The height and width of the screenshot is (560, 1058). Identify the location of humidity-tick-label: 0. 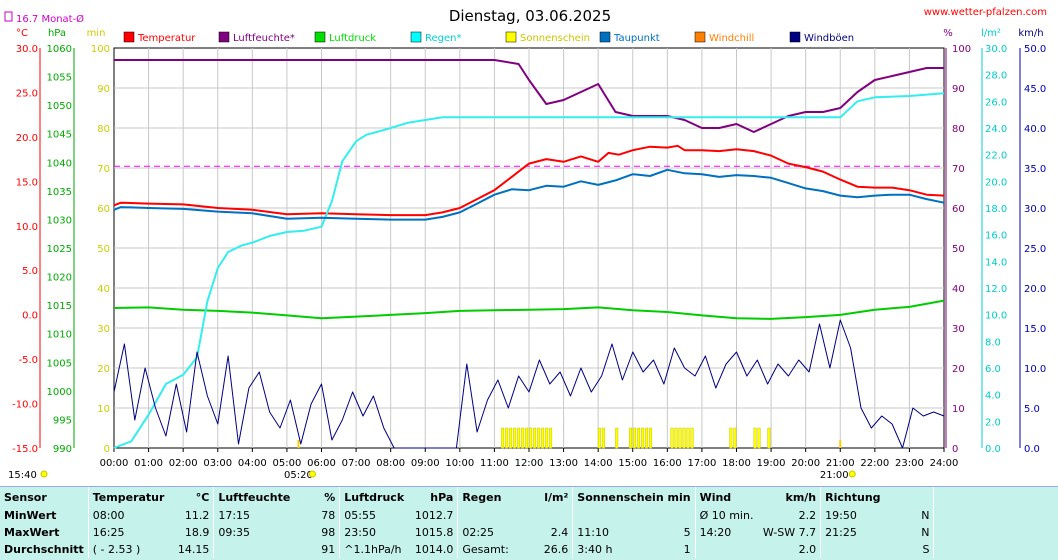
(955, 449).